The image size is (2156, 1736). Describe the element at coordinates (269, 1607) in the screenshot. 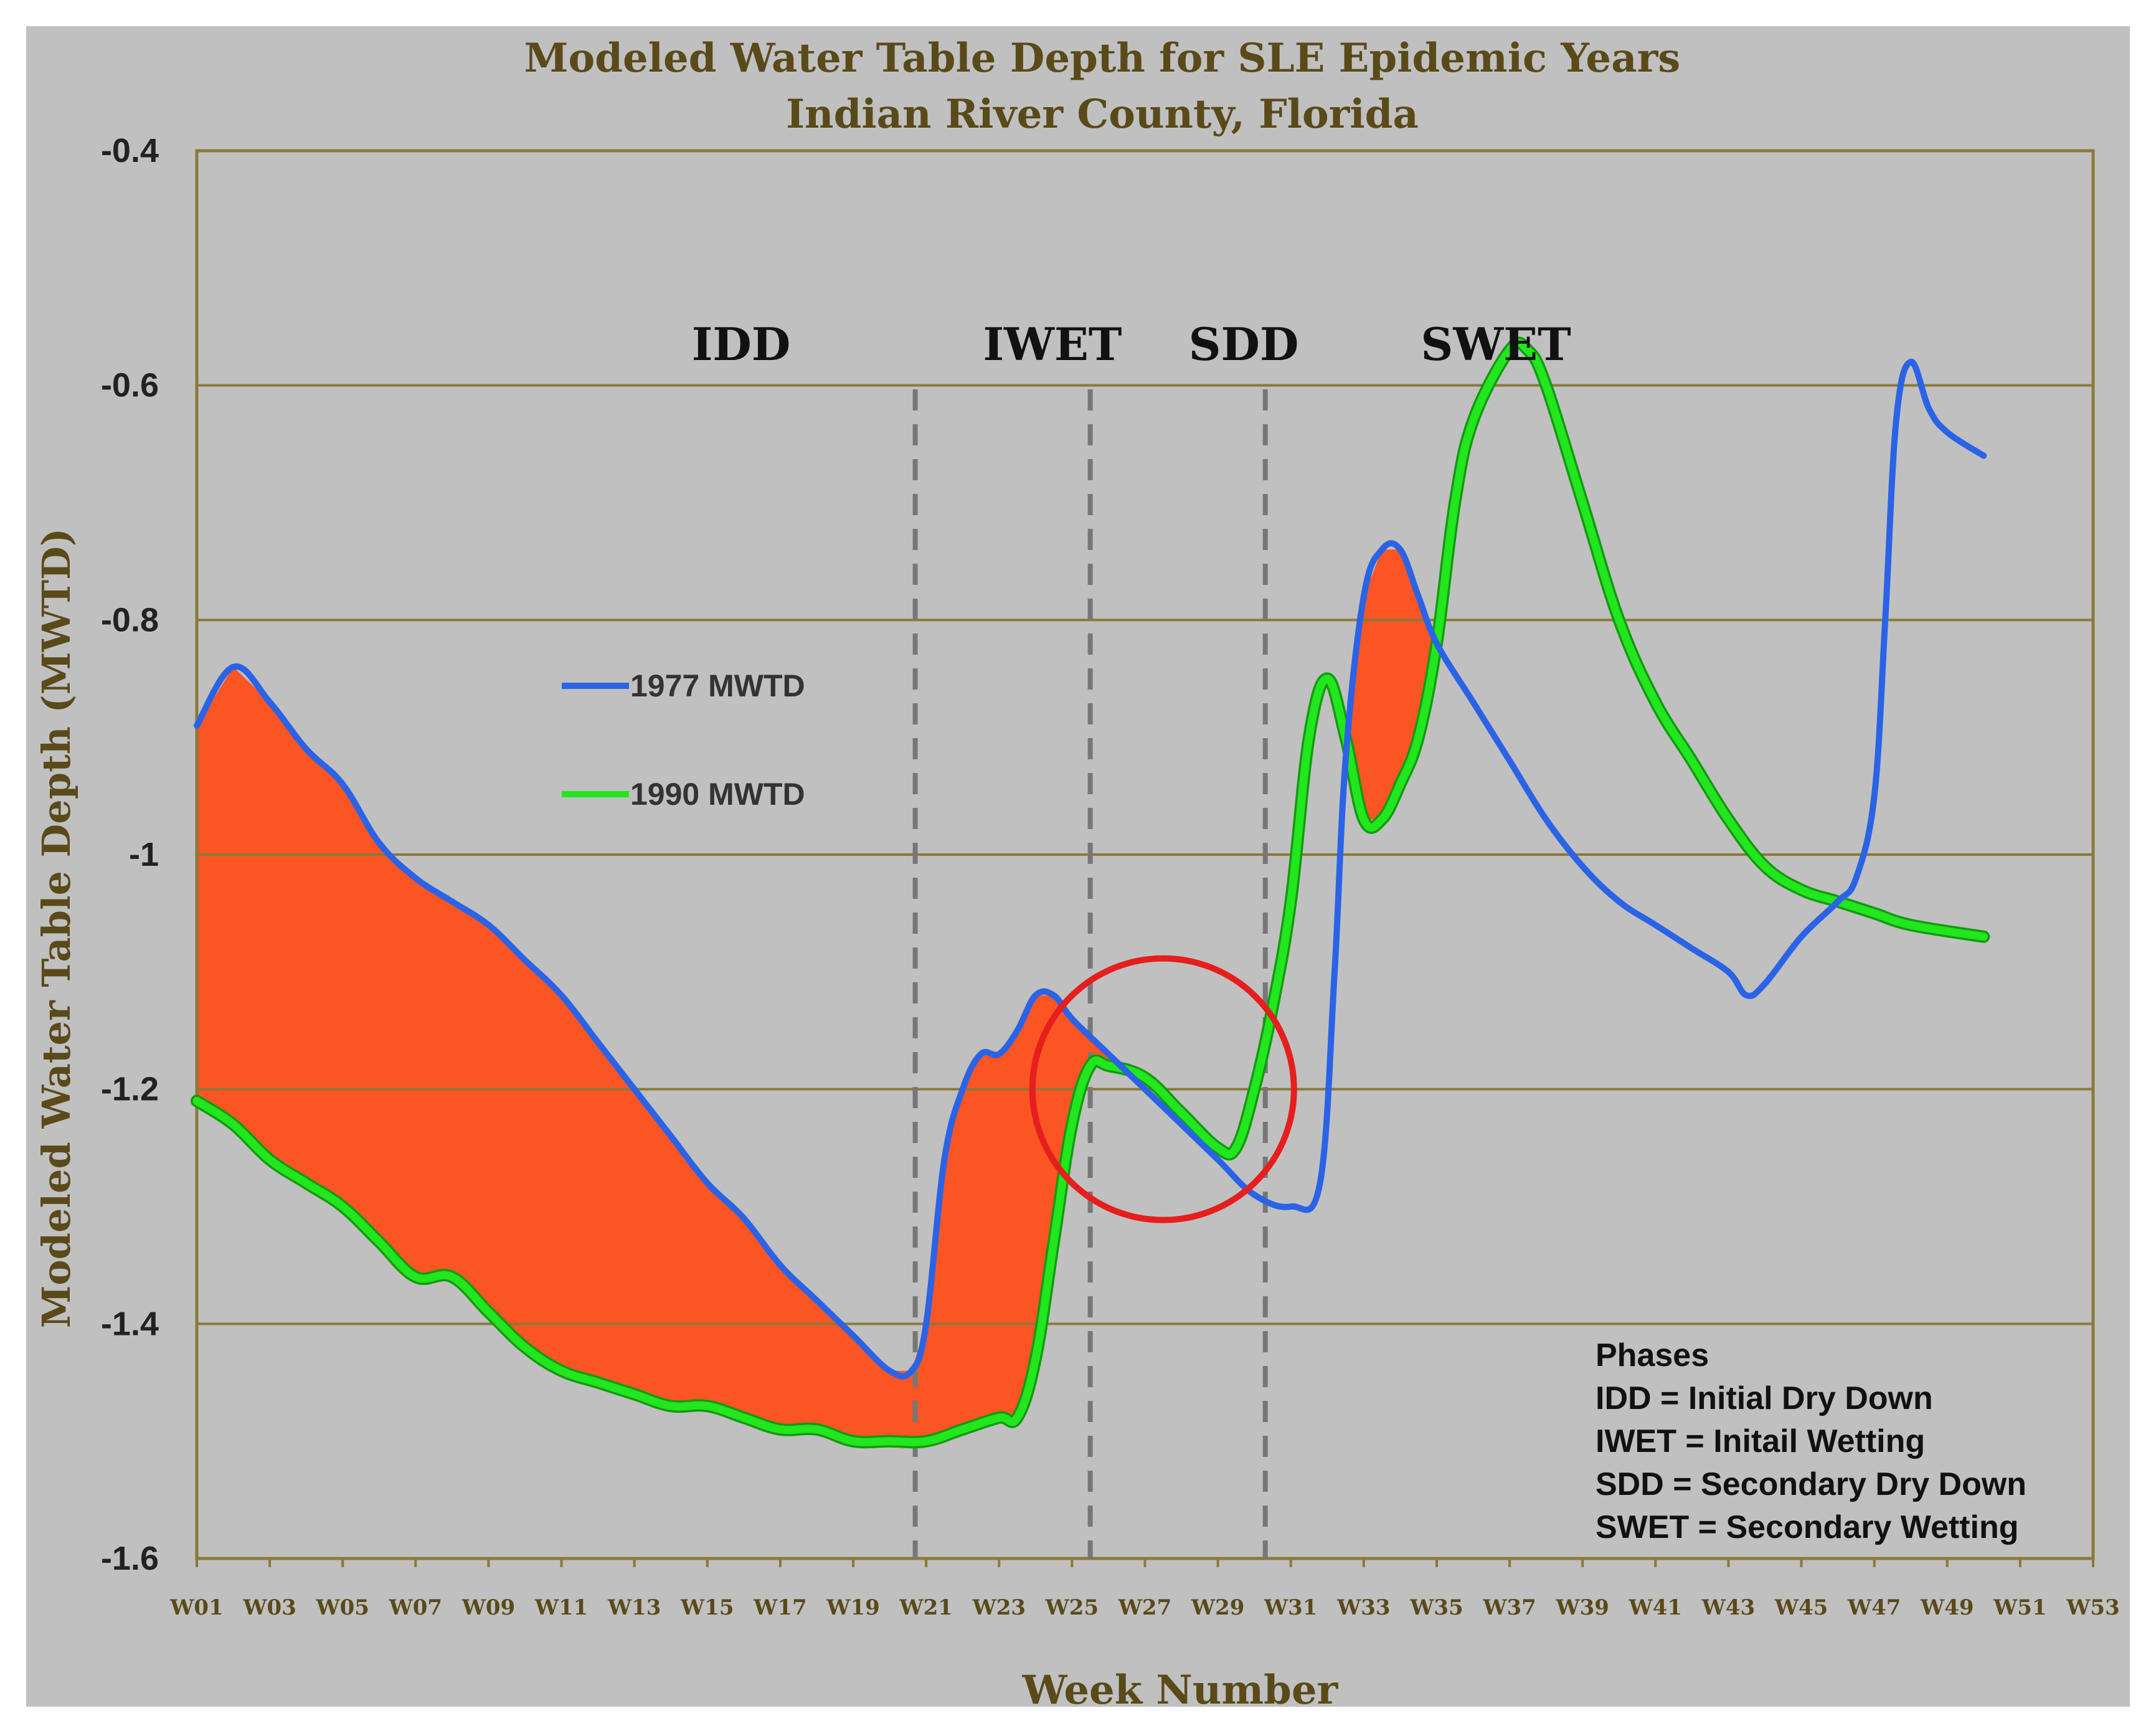

I see `x-tick-label: W03` at that location.